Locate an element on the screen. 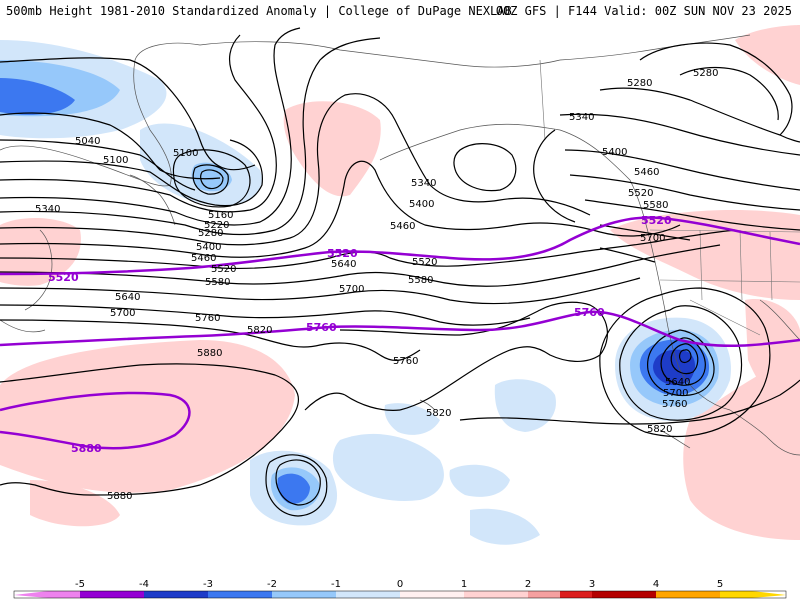 The height and width of the screenshot is (600, 800). colorbar-tick-label: 1 is located at coordinates (464, 584).